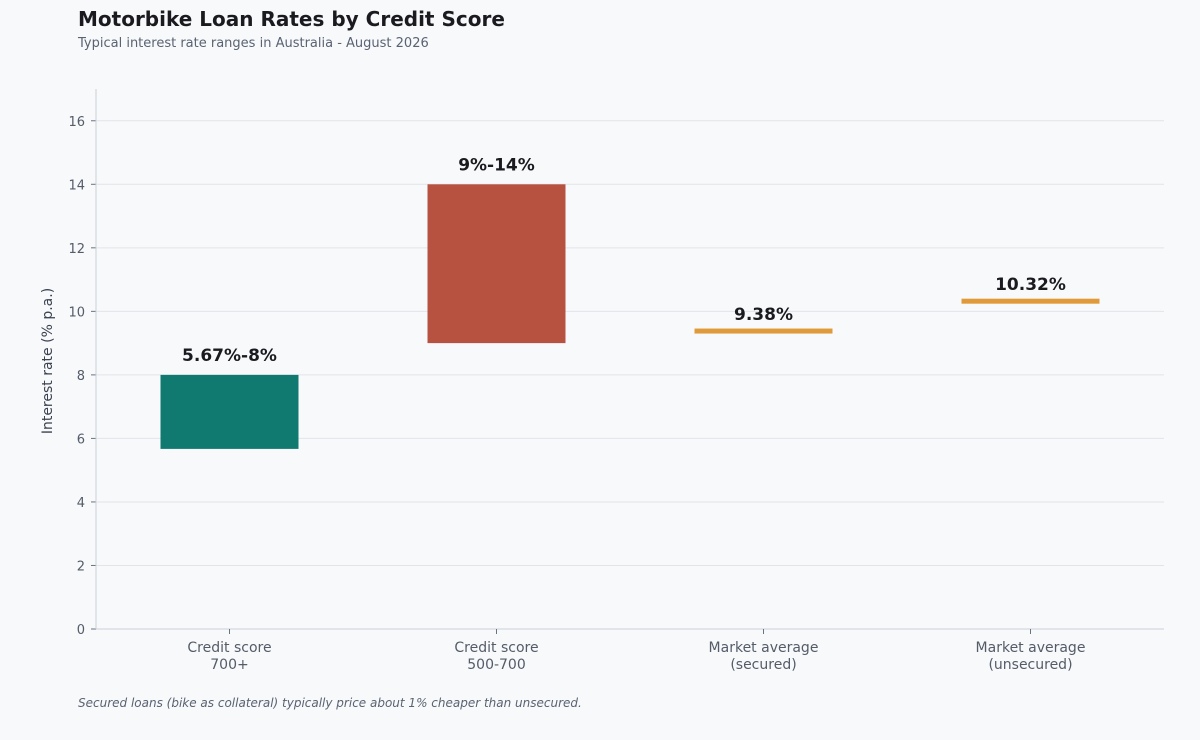  I want to click on y-axis-title: Interest rate (% p.a.), so click(48, 361).